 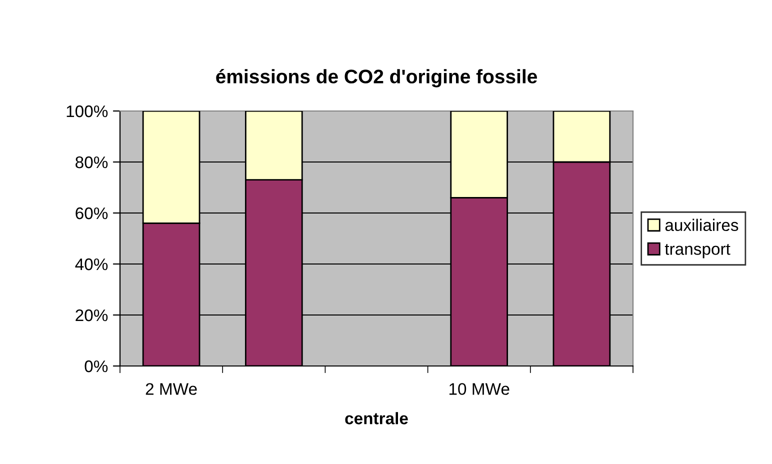 I want to click on y-tick-label: 60%, so click(x=92, y=213).